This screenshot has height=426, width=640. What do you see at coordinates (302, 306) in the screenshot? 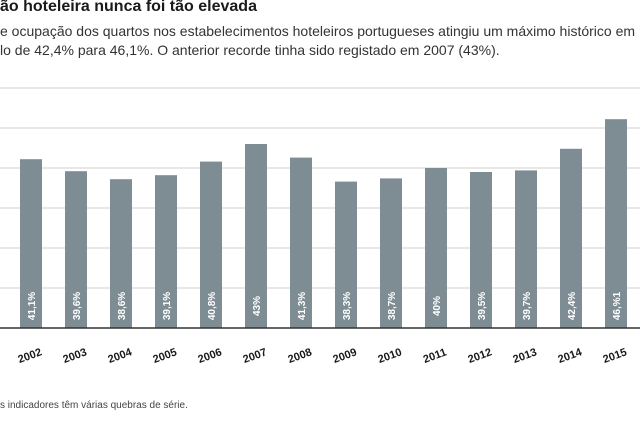
I see `bar-value-label: 41,3%` at bounding box center [302, 306].